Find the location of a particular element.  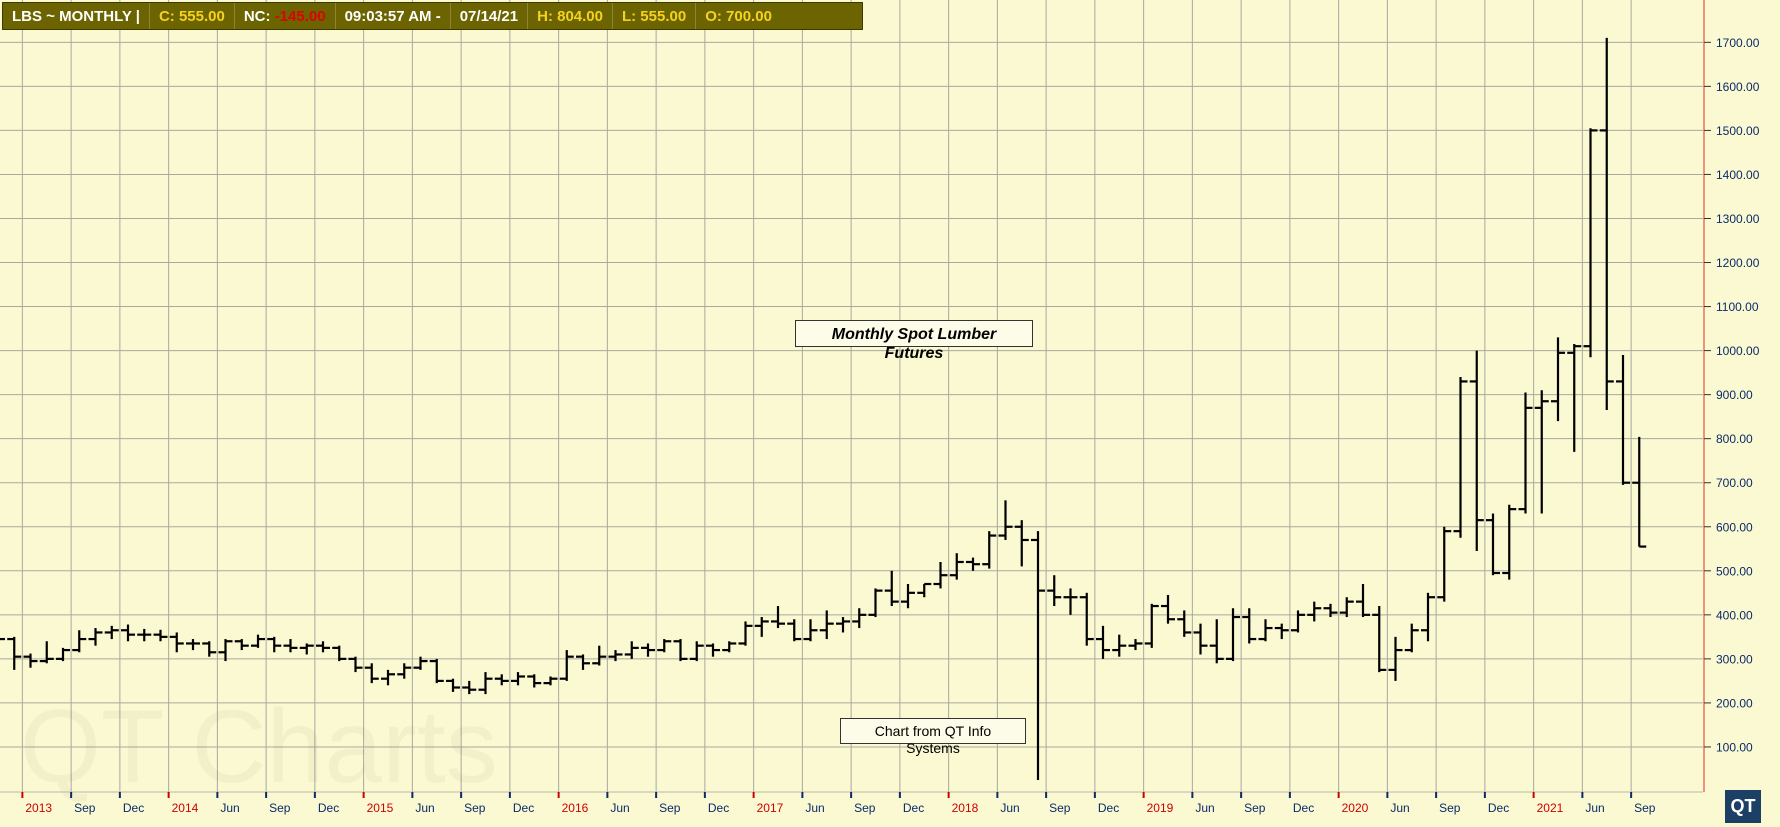

chart-title: Monthly Spot Lumber Futures is located at coordinates (914, 341).